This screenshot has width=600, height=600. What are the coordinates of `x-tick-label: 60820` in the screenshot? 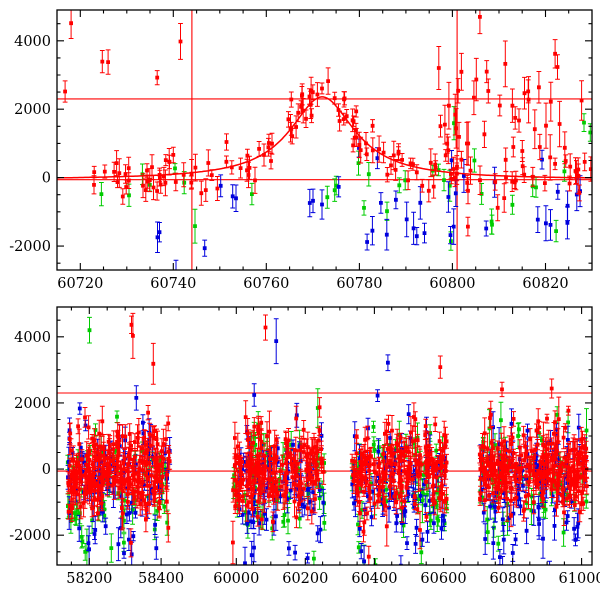 It's located at (545, 284).